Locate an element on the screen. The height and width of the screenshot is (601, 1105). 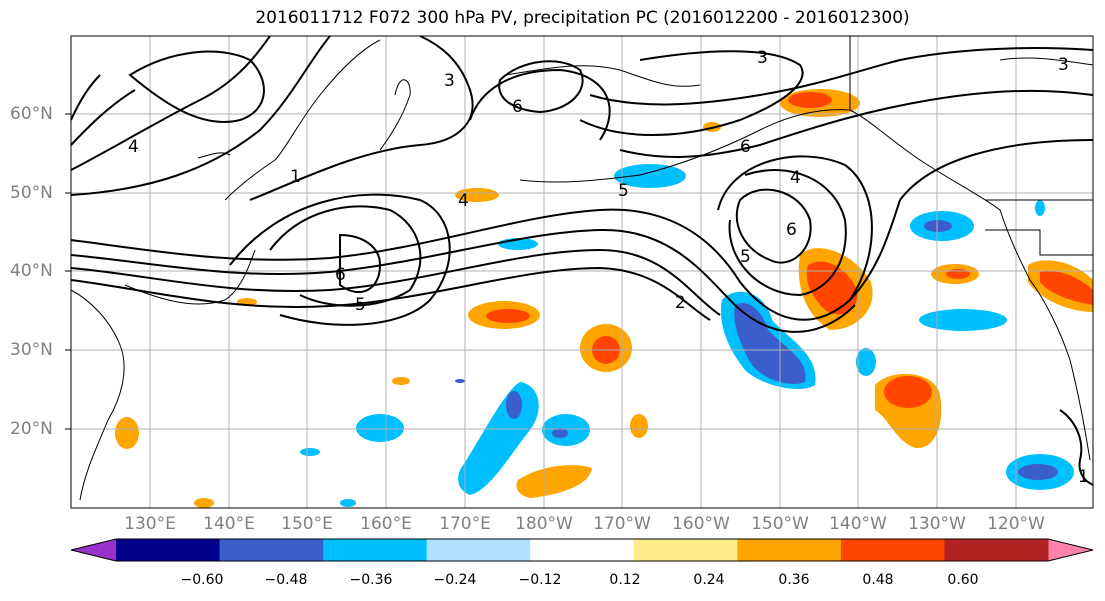
contour-label-1b: 1 is located at coordinates (1083, 477).